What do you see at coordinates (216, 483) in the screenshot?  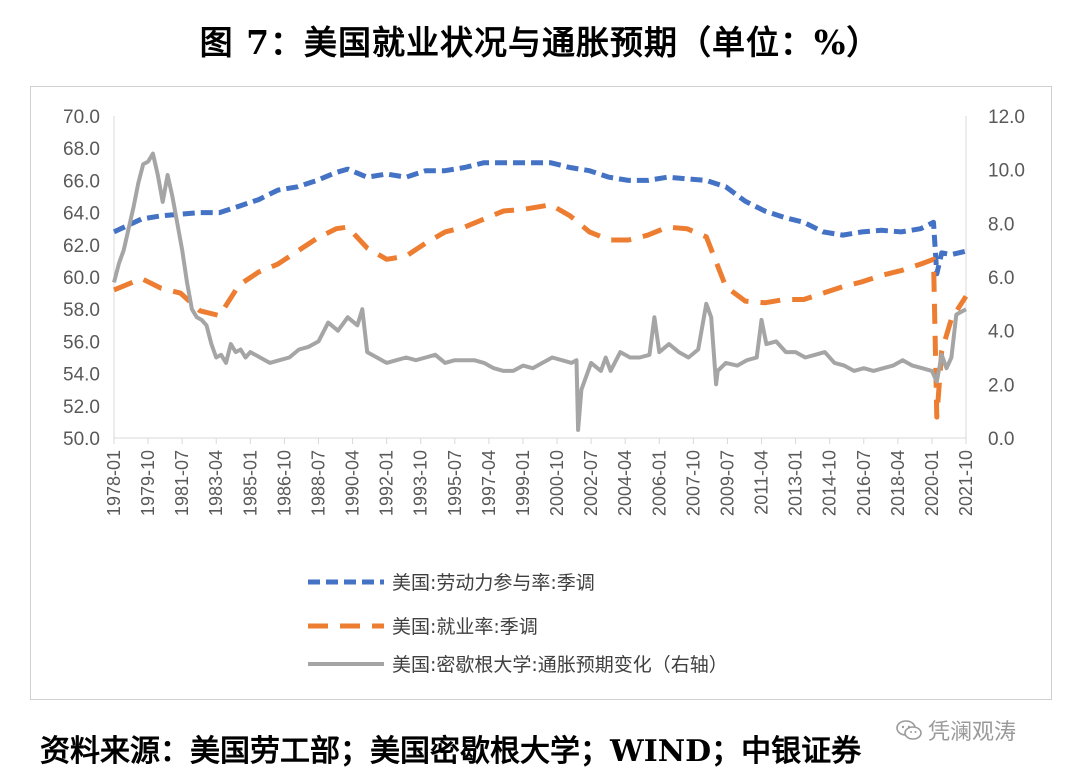 I see `x-tick-label: 1983-04` at bounding box center [216, 483].